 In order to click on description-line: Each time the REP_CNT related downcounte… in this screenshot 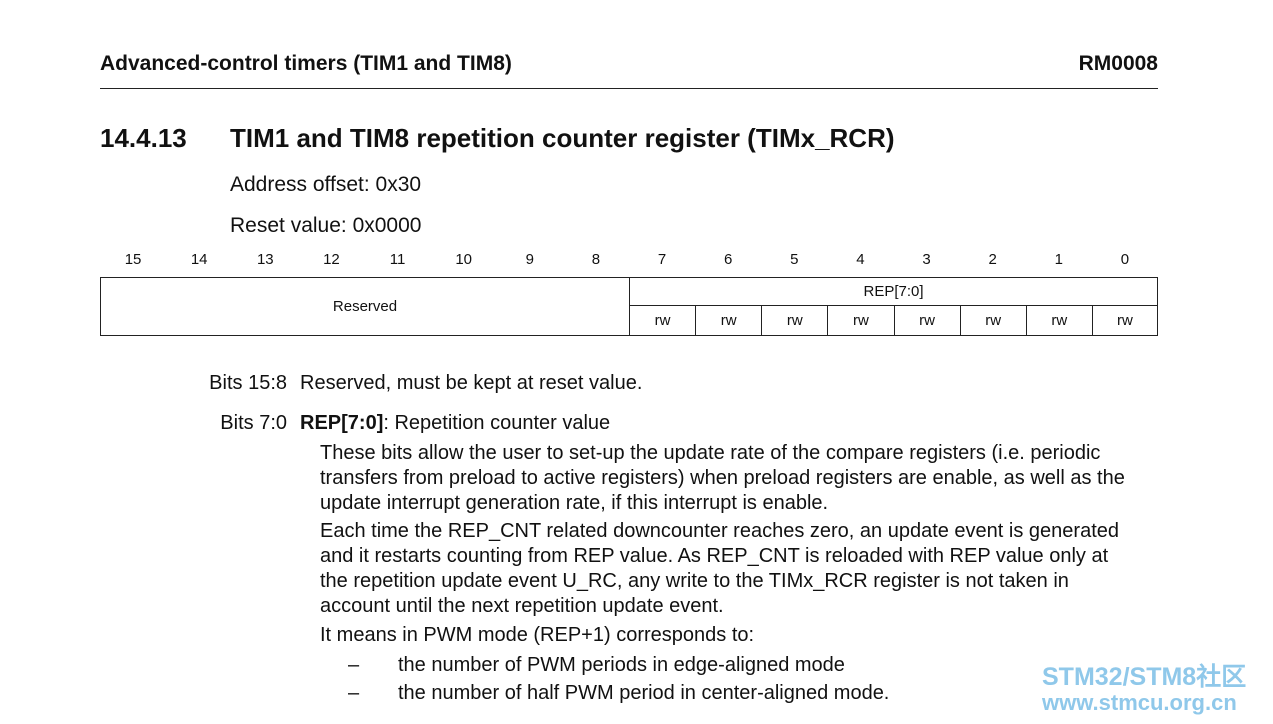, I will do `click(719, 531)`.